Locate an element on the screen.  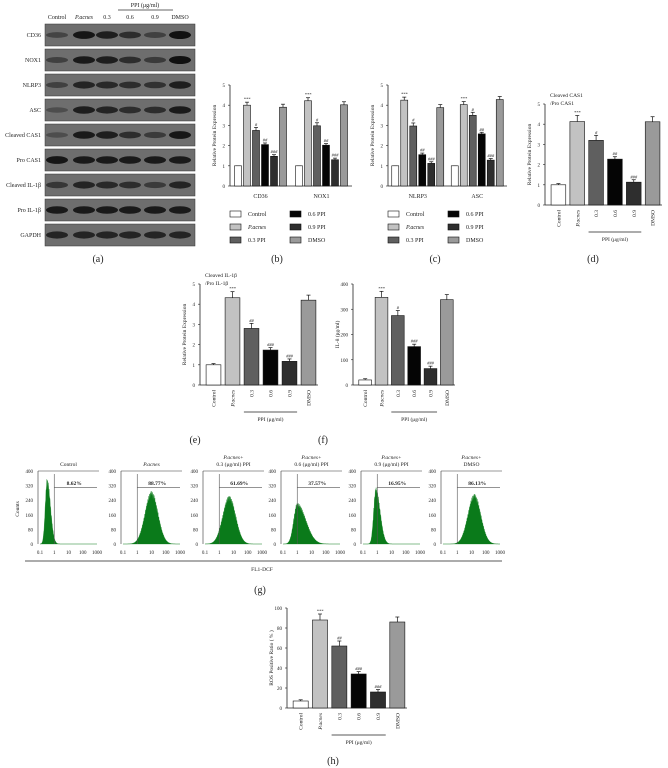
blot-row-label: CD36 is located at coordinates (34, 36).